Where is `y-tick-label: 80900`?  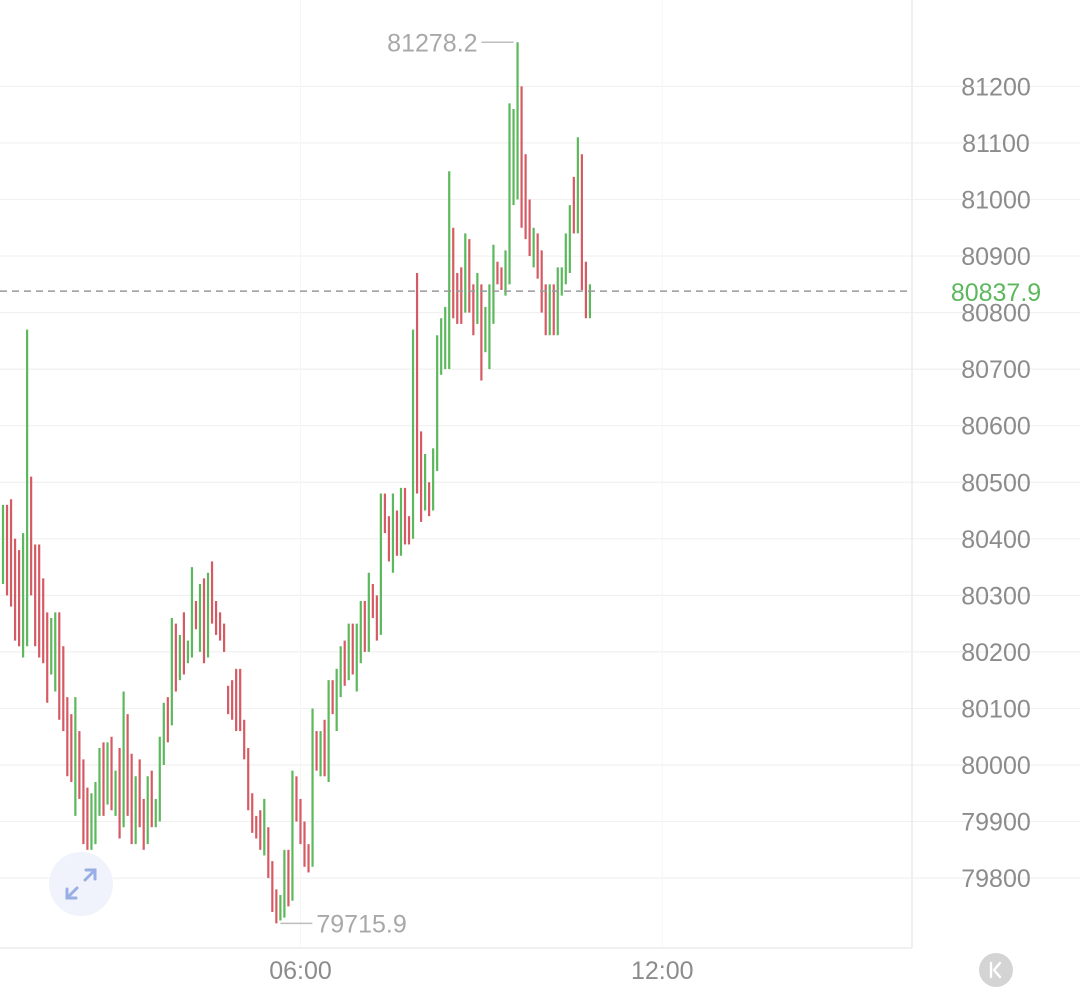
y-tick-label: 80900 is located at coordinates (996, 257).